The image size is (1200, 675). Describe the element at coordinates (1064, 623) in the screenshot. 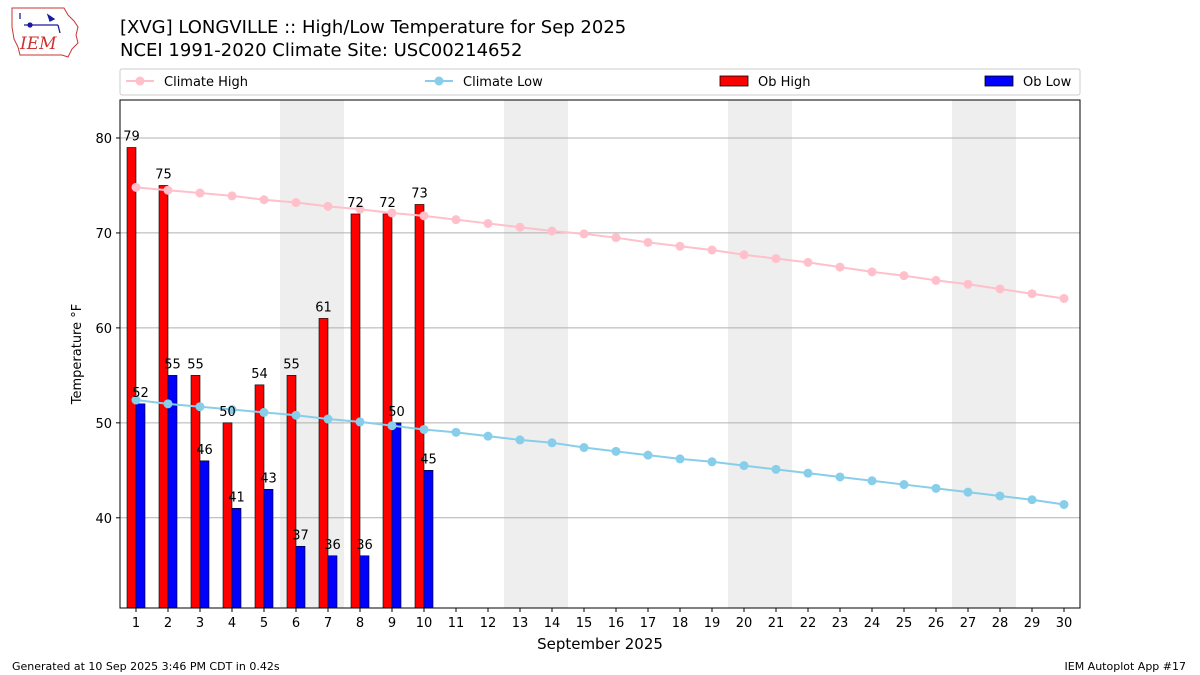

I see `x-tick-label-30: 30` at that location.